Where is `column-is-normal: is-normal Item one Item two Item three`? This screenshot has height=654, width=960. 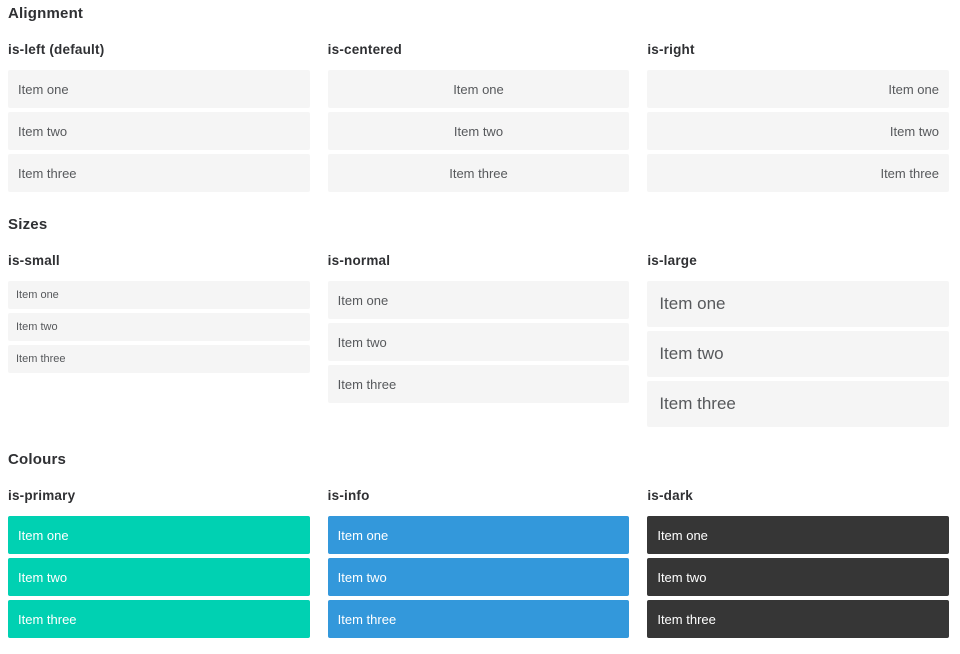 column-is-normal: is-normal Item one Item two Item three is located at coordinates (478, 340).